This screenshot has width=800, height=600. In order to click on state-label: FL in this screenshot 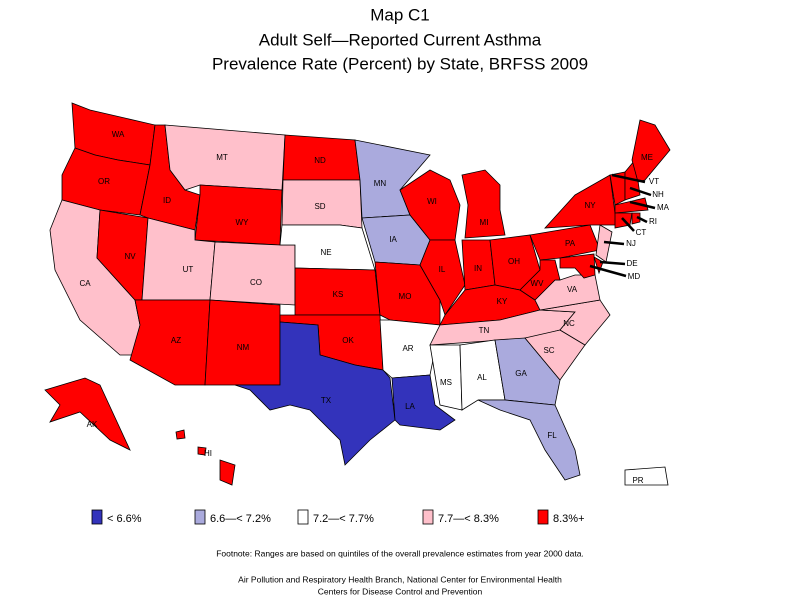, I will do `click(552, 435)`.